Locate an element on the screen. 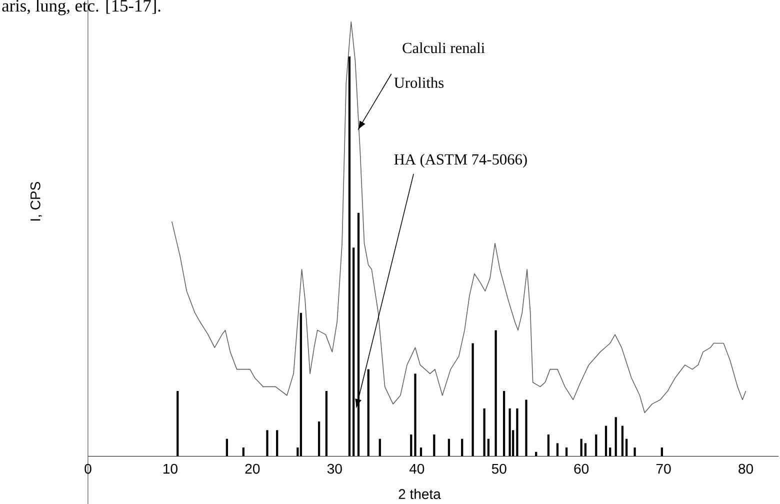 The width and height of the screenshot is (780, 504). x-tick-label: 10 is located at coordinates (171, 469).